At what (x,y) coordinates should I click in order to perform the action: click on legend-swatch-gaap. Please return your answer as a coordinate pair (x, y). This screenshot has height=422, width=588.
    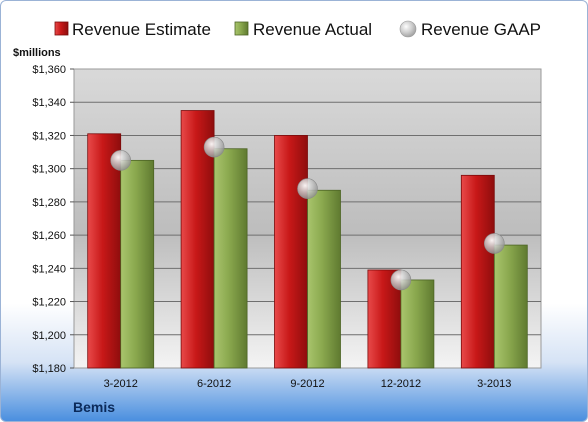
    Looking at the image, I should click on (408, 29).